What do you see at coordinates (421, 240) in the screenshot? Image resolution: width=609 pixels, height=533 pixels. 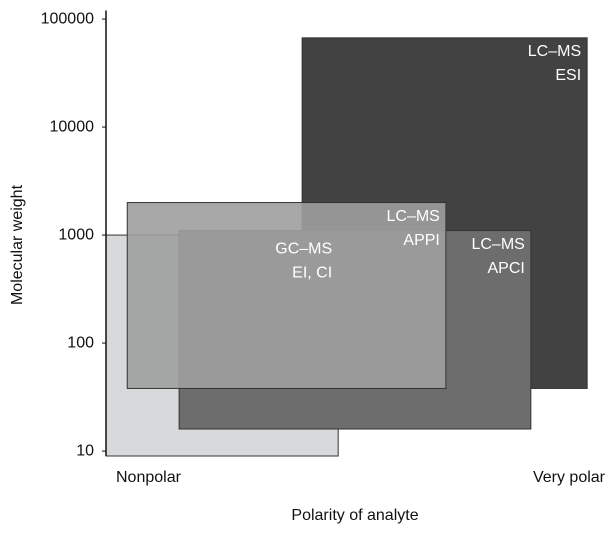 I see `box-label: APPI` at bounding box center [421, 240].